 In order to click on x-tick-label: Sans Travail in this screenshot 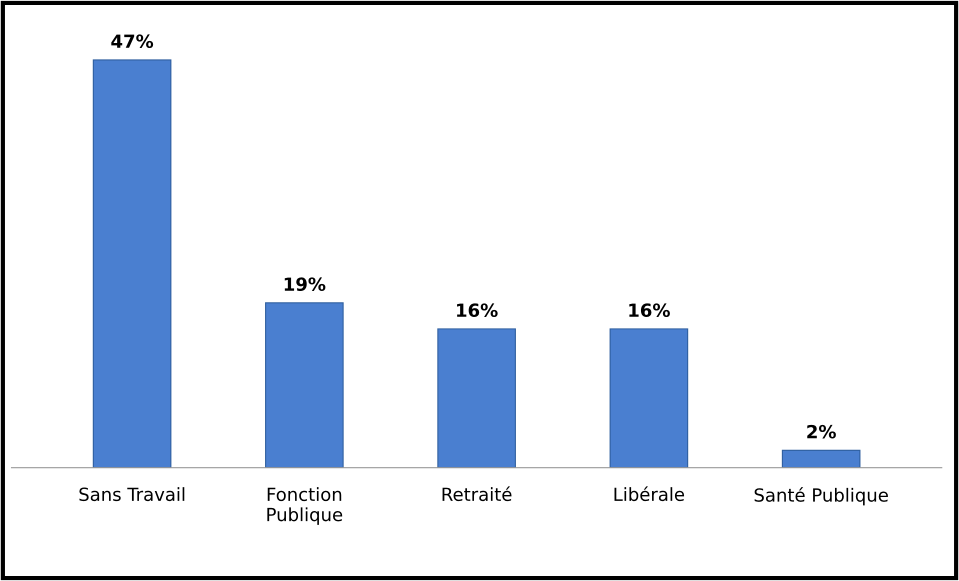, I will do `click(131, 494)`.